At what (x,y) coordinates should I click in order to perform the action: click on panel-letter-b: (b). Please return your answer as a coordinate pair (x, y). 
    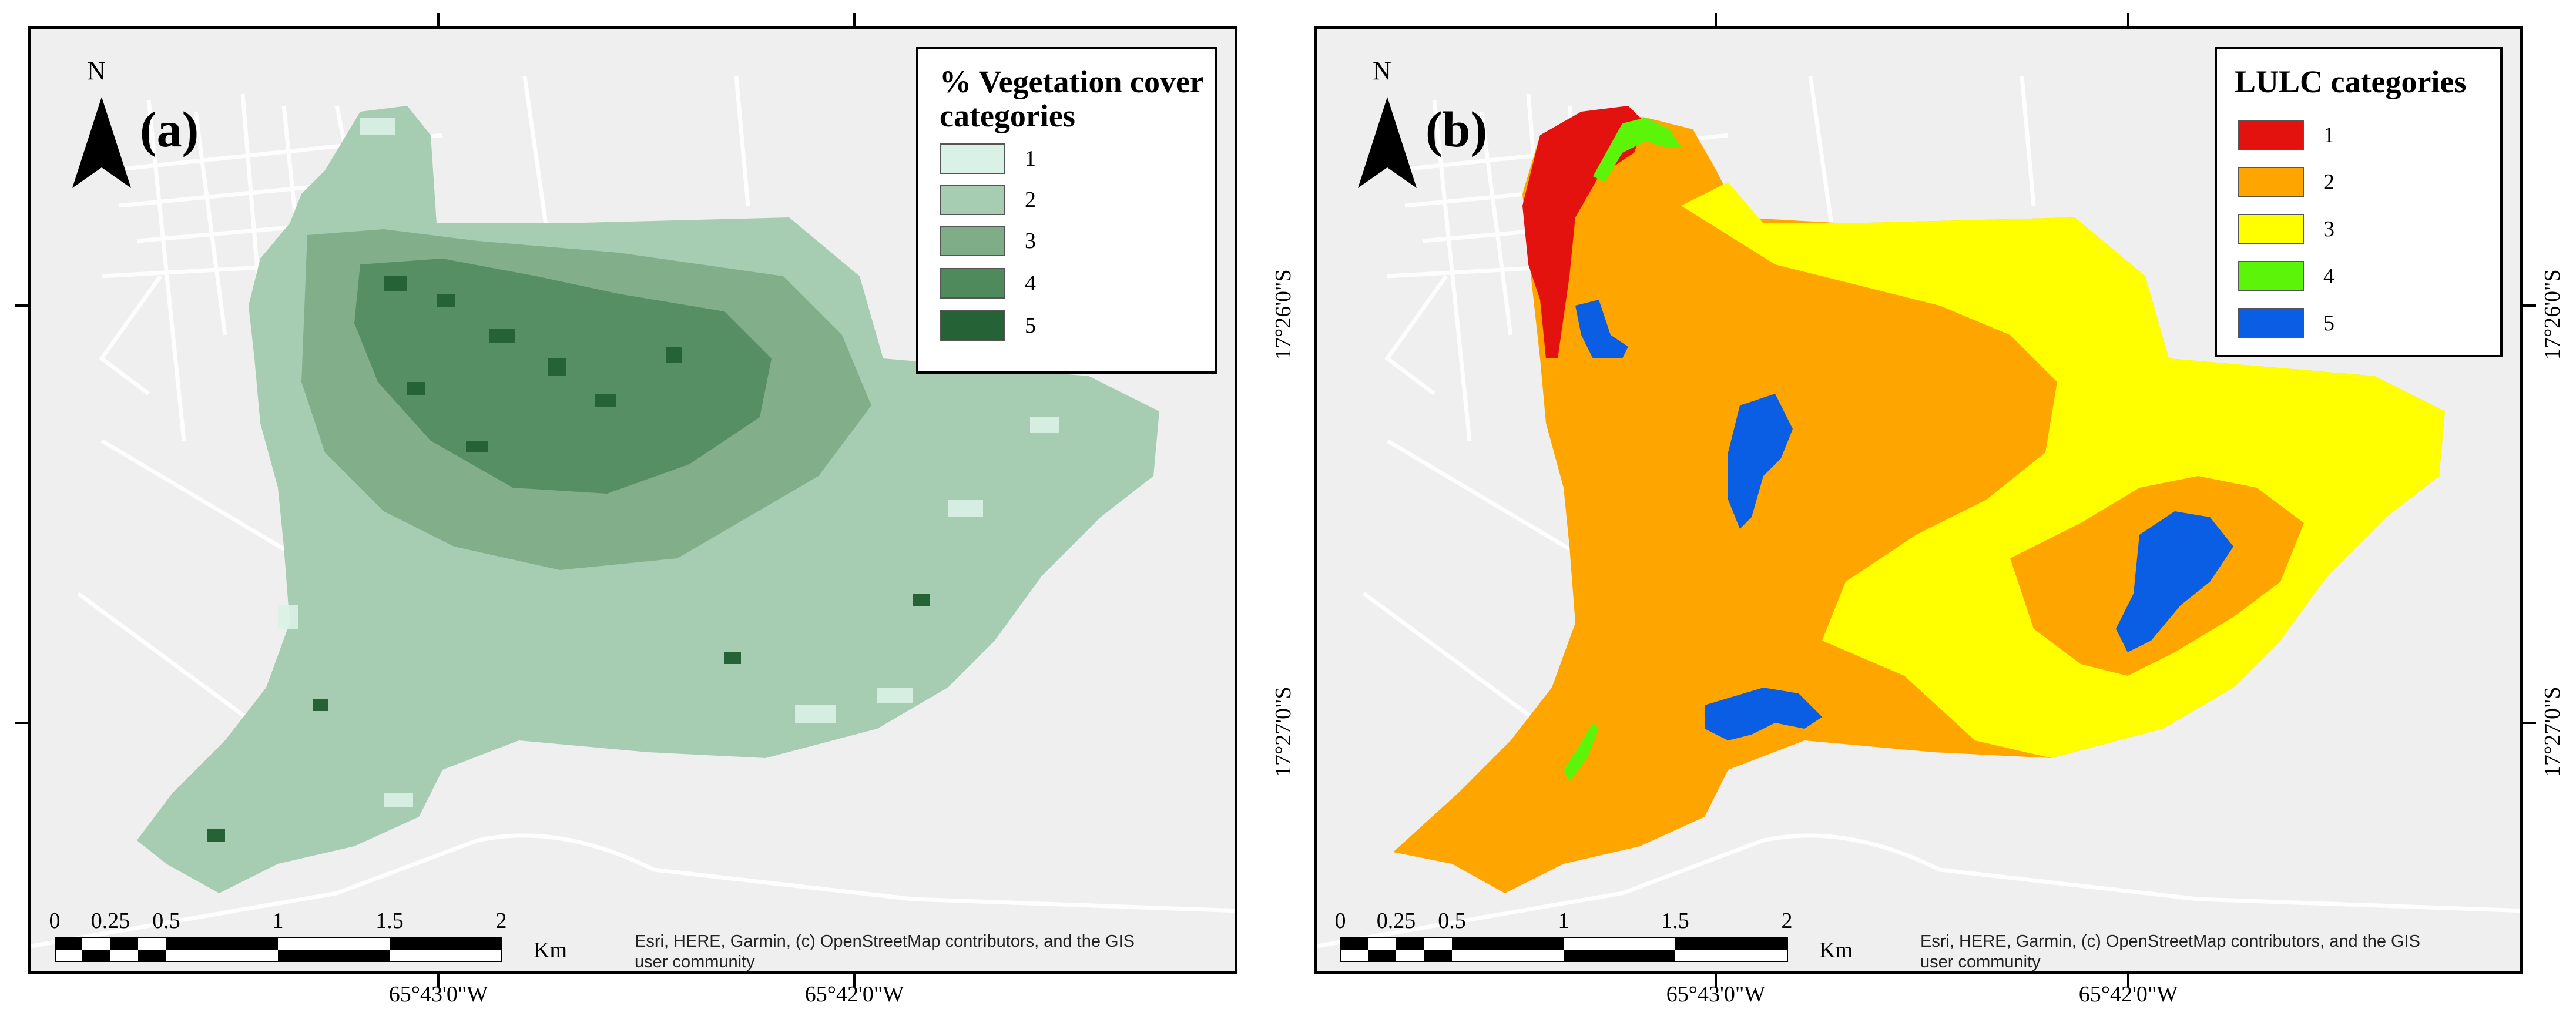
    Looking at the image, I should click on (1457, 129).